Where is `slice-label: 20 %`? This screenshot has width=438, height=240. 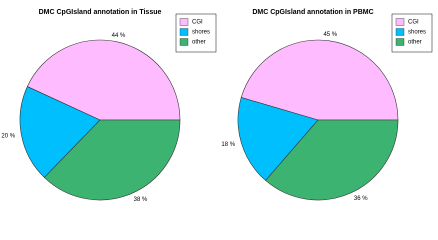
slice-label: 20 % is located at coordinates (8, 136).